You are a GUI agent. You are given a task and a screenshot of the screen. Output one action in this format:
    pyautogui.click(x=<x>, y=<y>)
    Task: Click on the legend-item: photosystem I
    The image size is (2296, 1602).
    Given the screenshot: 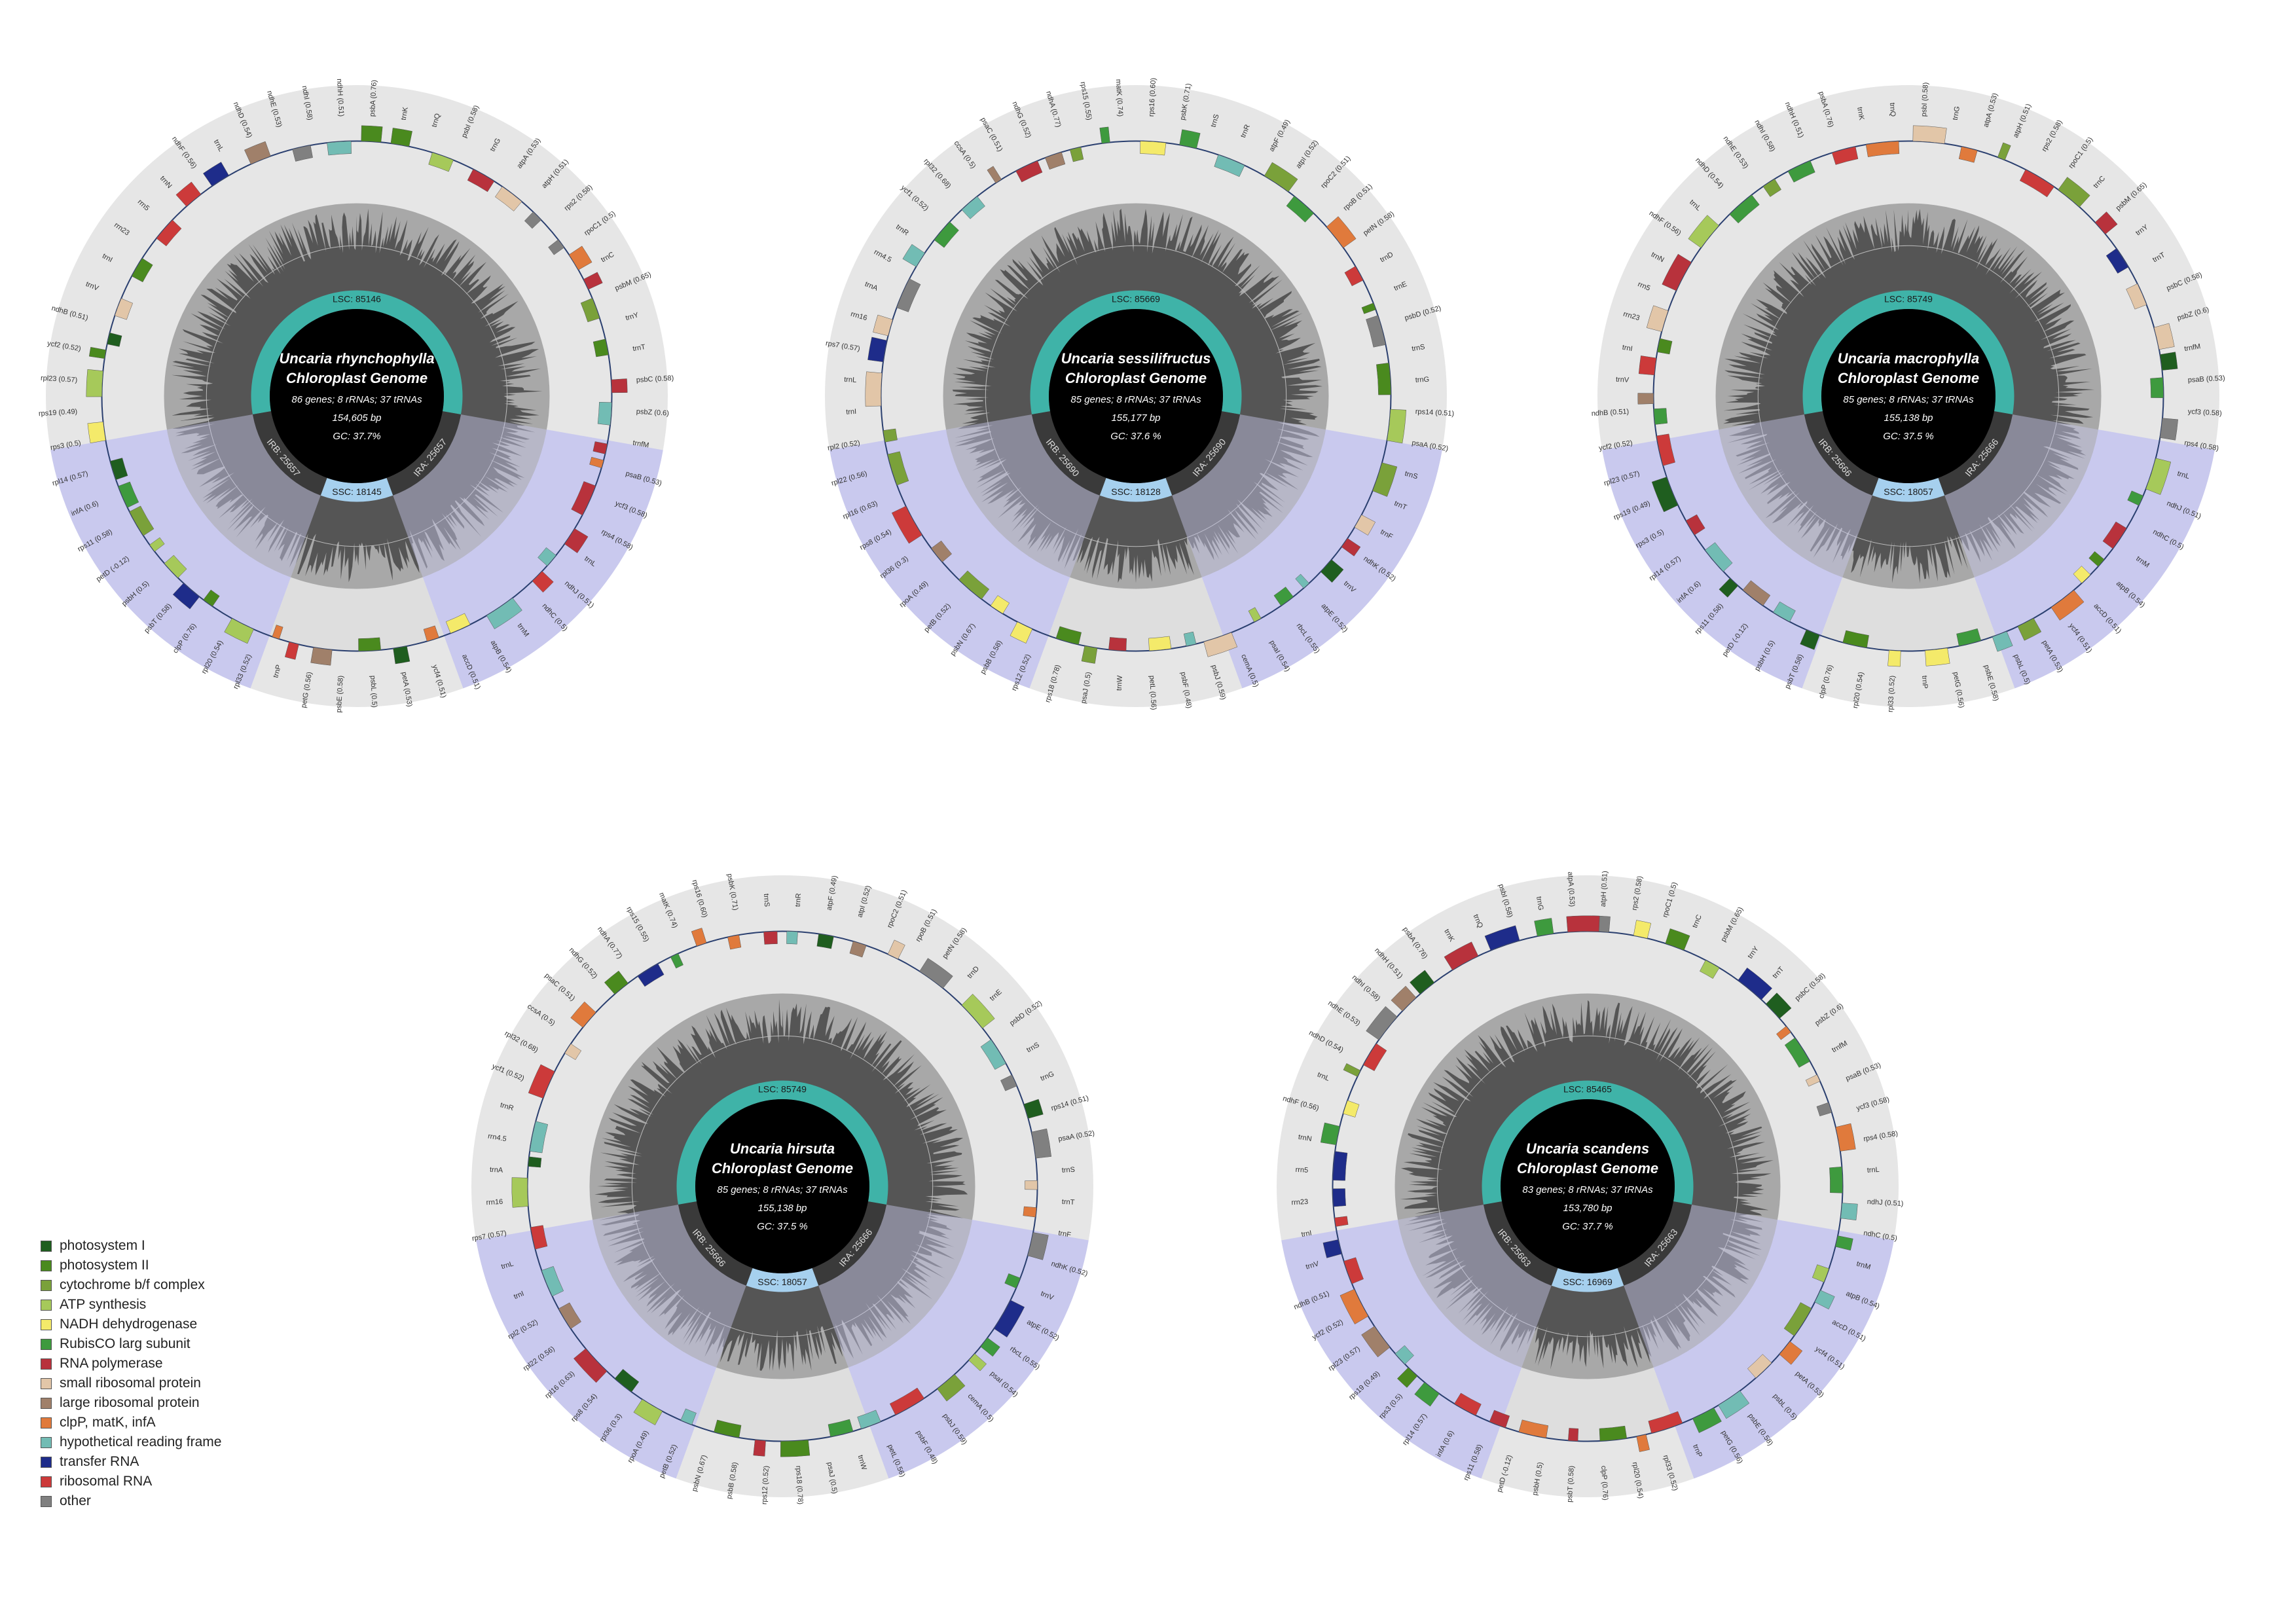 What is the action you would take?
    pyautogui.click(x=131, y=1246)
    